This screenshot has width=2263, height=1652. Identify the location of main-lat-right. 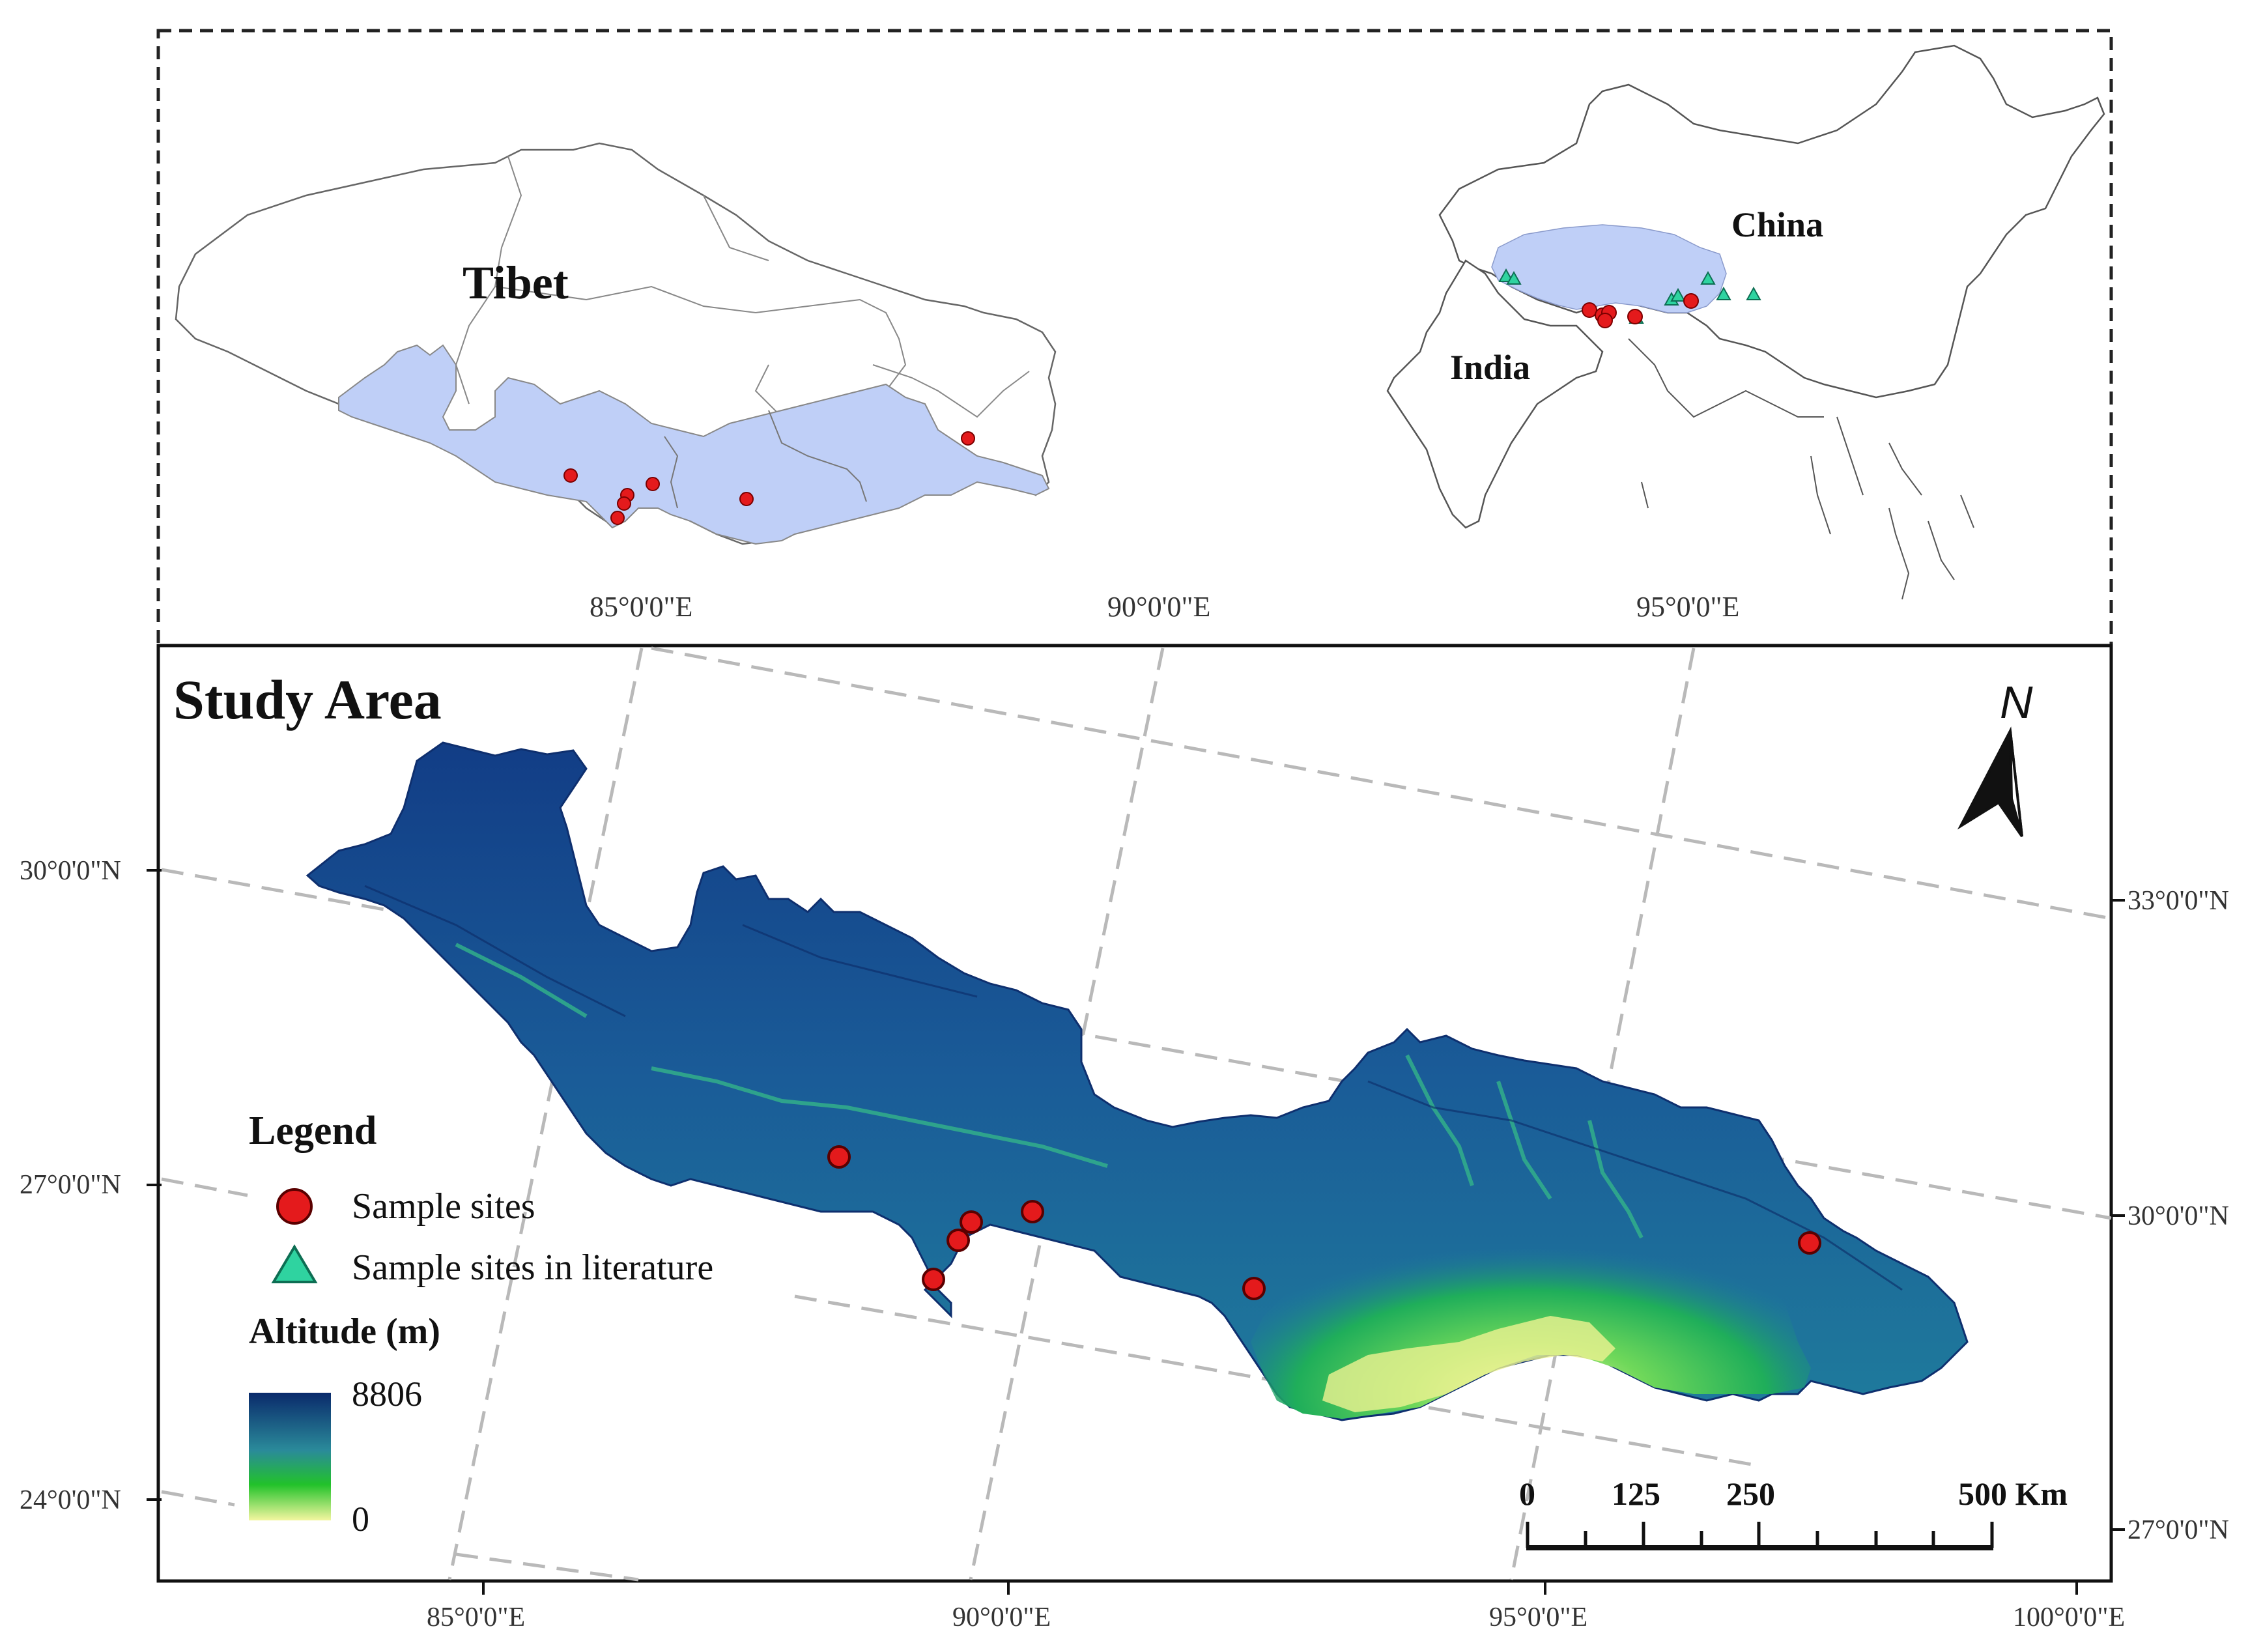
(2118, 1215).